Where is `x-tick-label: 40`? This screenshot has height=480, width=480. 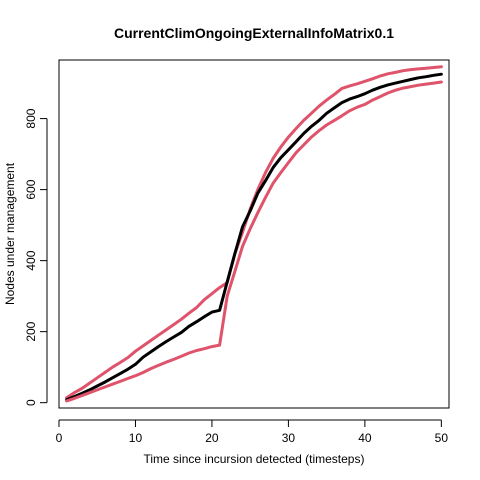 x-tick-label: 40 is located at coordinates (365, 438).